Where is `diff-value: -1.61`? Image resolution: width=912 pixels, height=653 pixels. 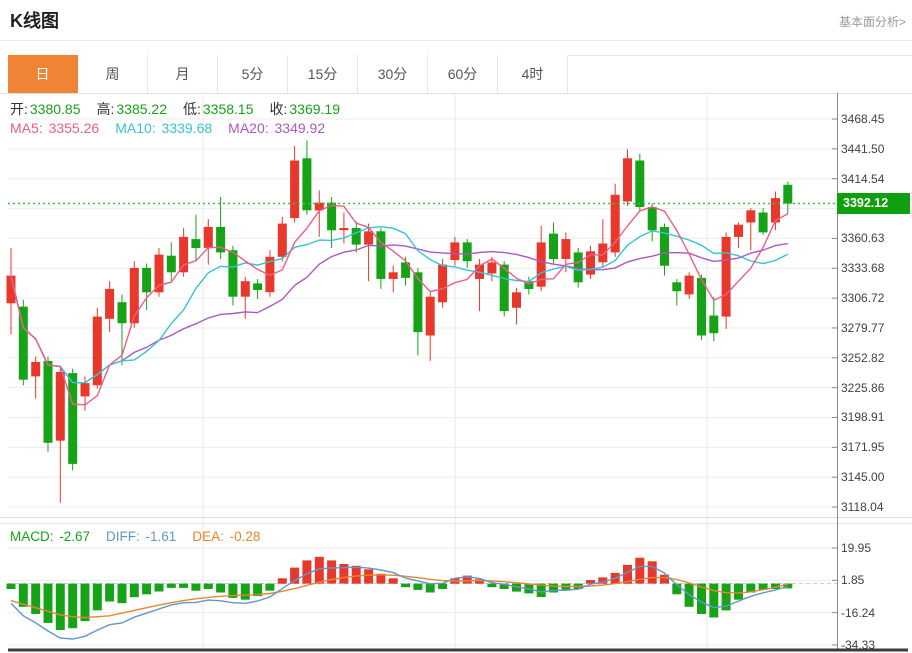 diff-value: -1.61 is located at coordinates (161, 536).